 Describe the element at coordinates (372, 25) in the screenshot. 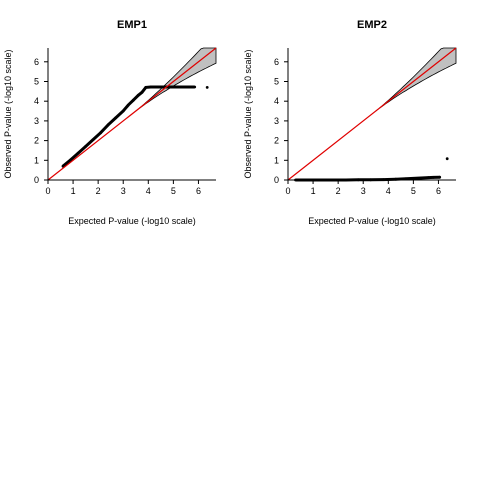

I see `chart-title: EMP2` at that location.